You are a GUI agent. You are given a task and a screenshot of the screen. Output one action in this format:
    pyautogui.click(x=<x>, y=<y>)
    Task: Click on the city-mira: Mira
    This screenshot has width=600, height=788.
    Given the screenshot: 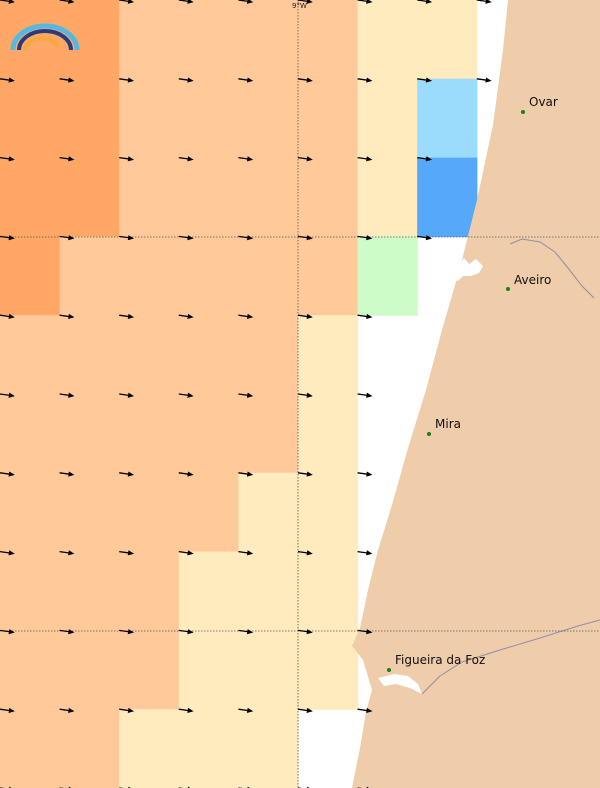 What is the action you would take?
    pyautogui.click(x=444, y=426)
    